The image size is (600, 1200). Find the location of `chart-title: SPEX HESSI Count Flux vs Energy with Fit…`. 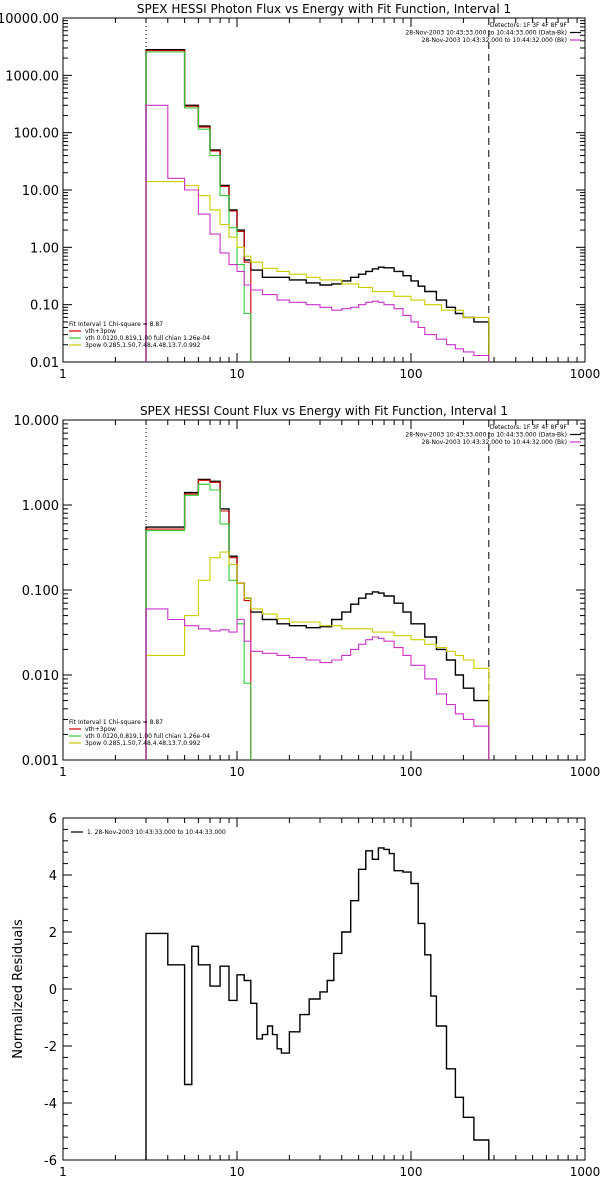

chart-title: SPEX HESSI Count Flux vs Energy with Fit… is located at coordinates (324, 411).